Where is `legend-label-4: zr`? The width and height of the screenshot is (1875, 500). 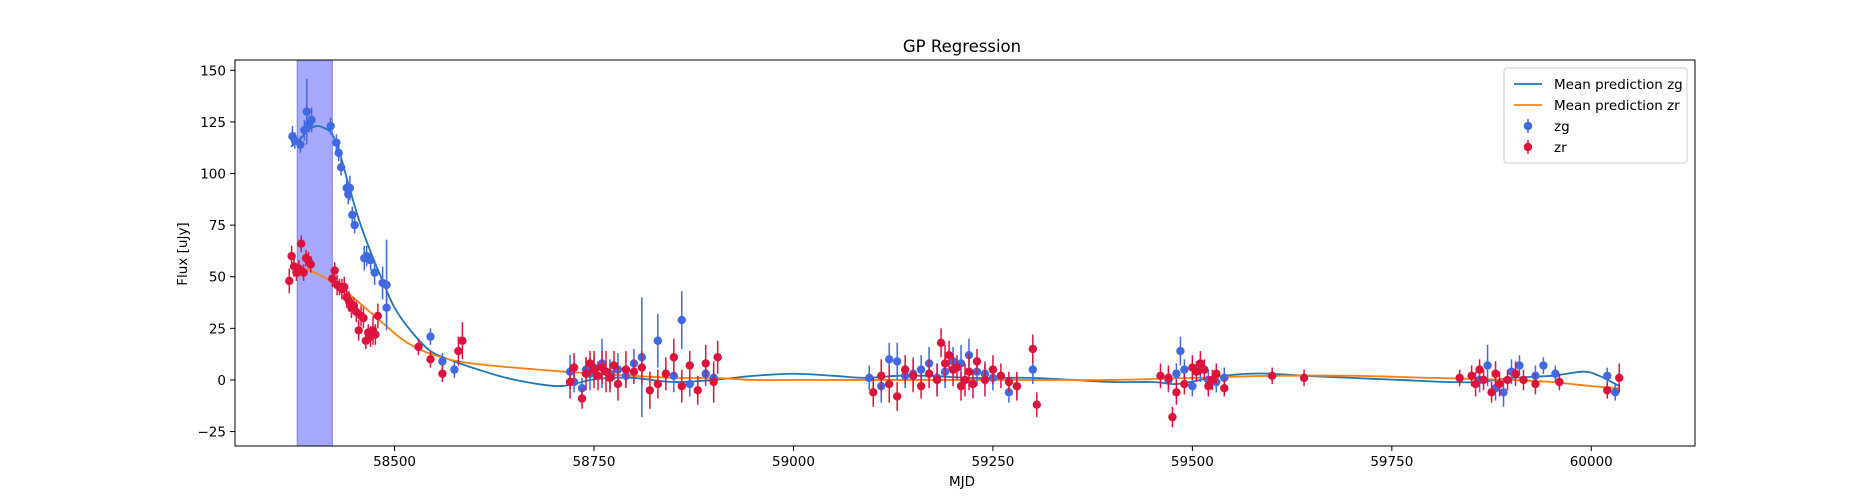
legend-label-4: zr is located at coordinates (1560, 148).